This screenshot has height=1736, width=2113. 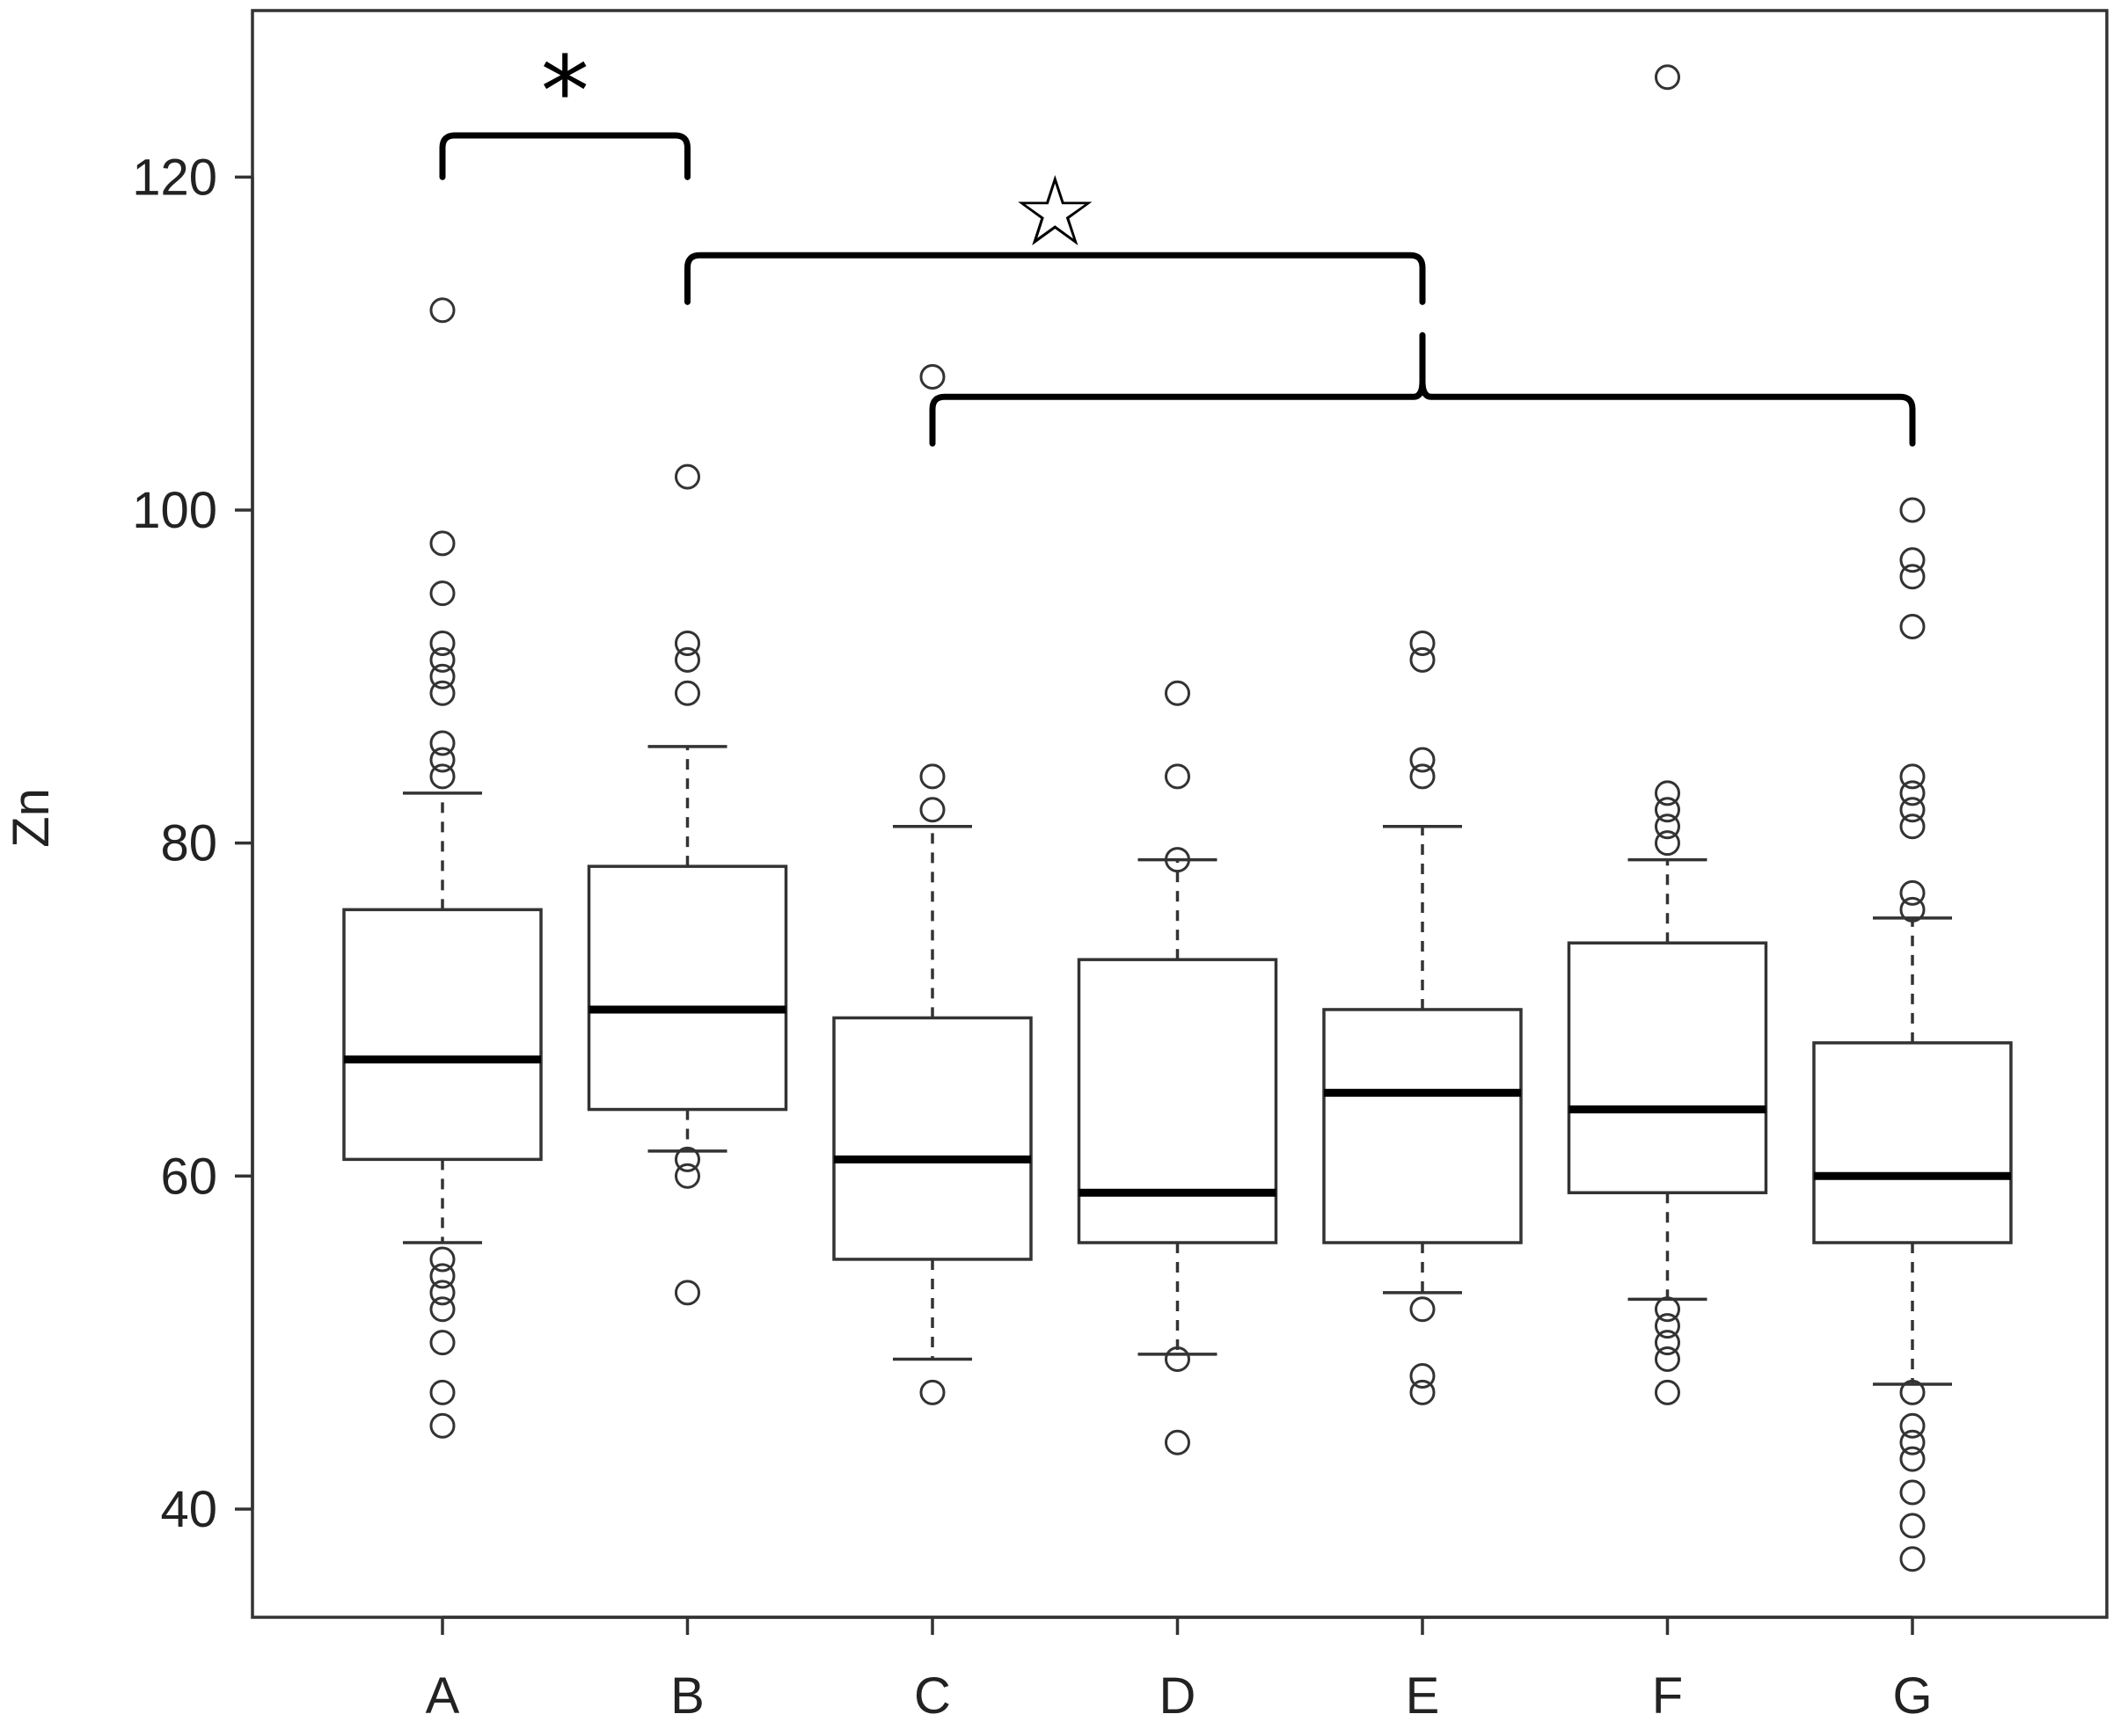 What do you see at coordinates (442, 868) in the screenshot?
I see `box-group-a` at bounding box center [442, 868].